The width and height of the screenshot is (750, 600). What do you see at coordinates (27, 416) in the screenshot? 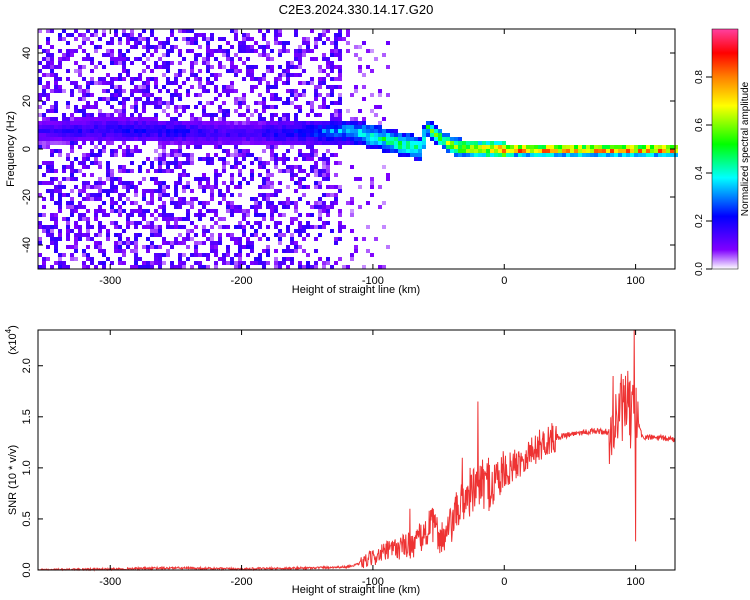
I see `snr-y-tick-label: 1.5` at bounding box center [27, 416].